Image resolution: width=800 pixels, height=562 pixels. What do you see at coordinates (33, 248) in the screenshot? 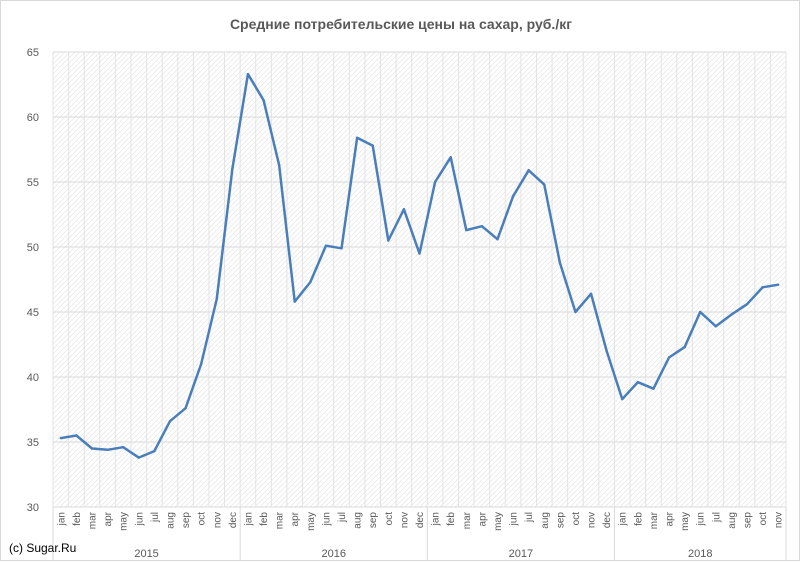
I see `y-tick-label: 50` at bounding box center [33, 248].